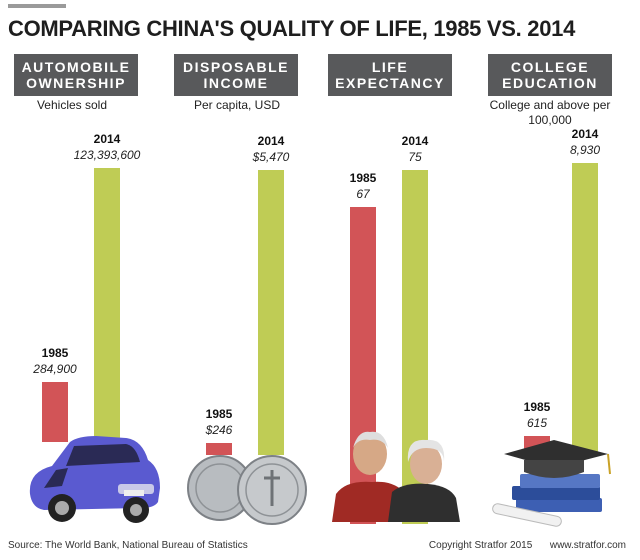 The width and height of the screenshot is (640, 560). Describe the element at coordinates (94, 479) in the screenshot. I see `car-icon` at that location.